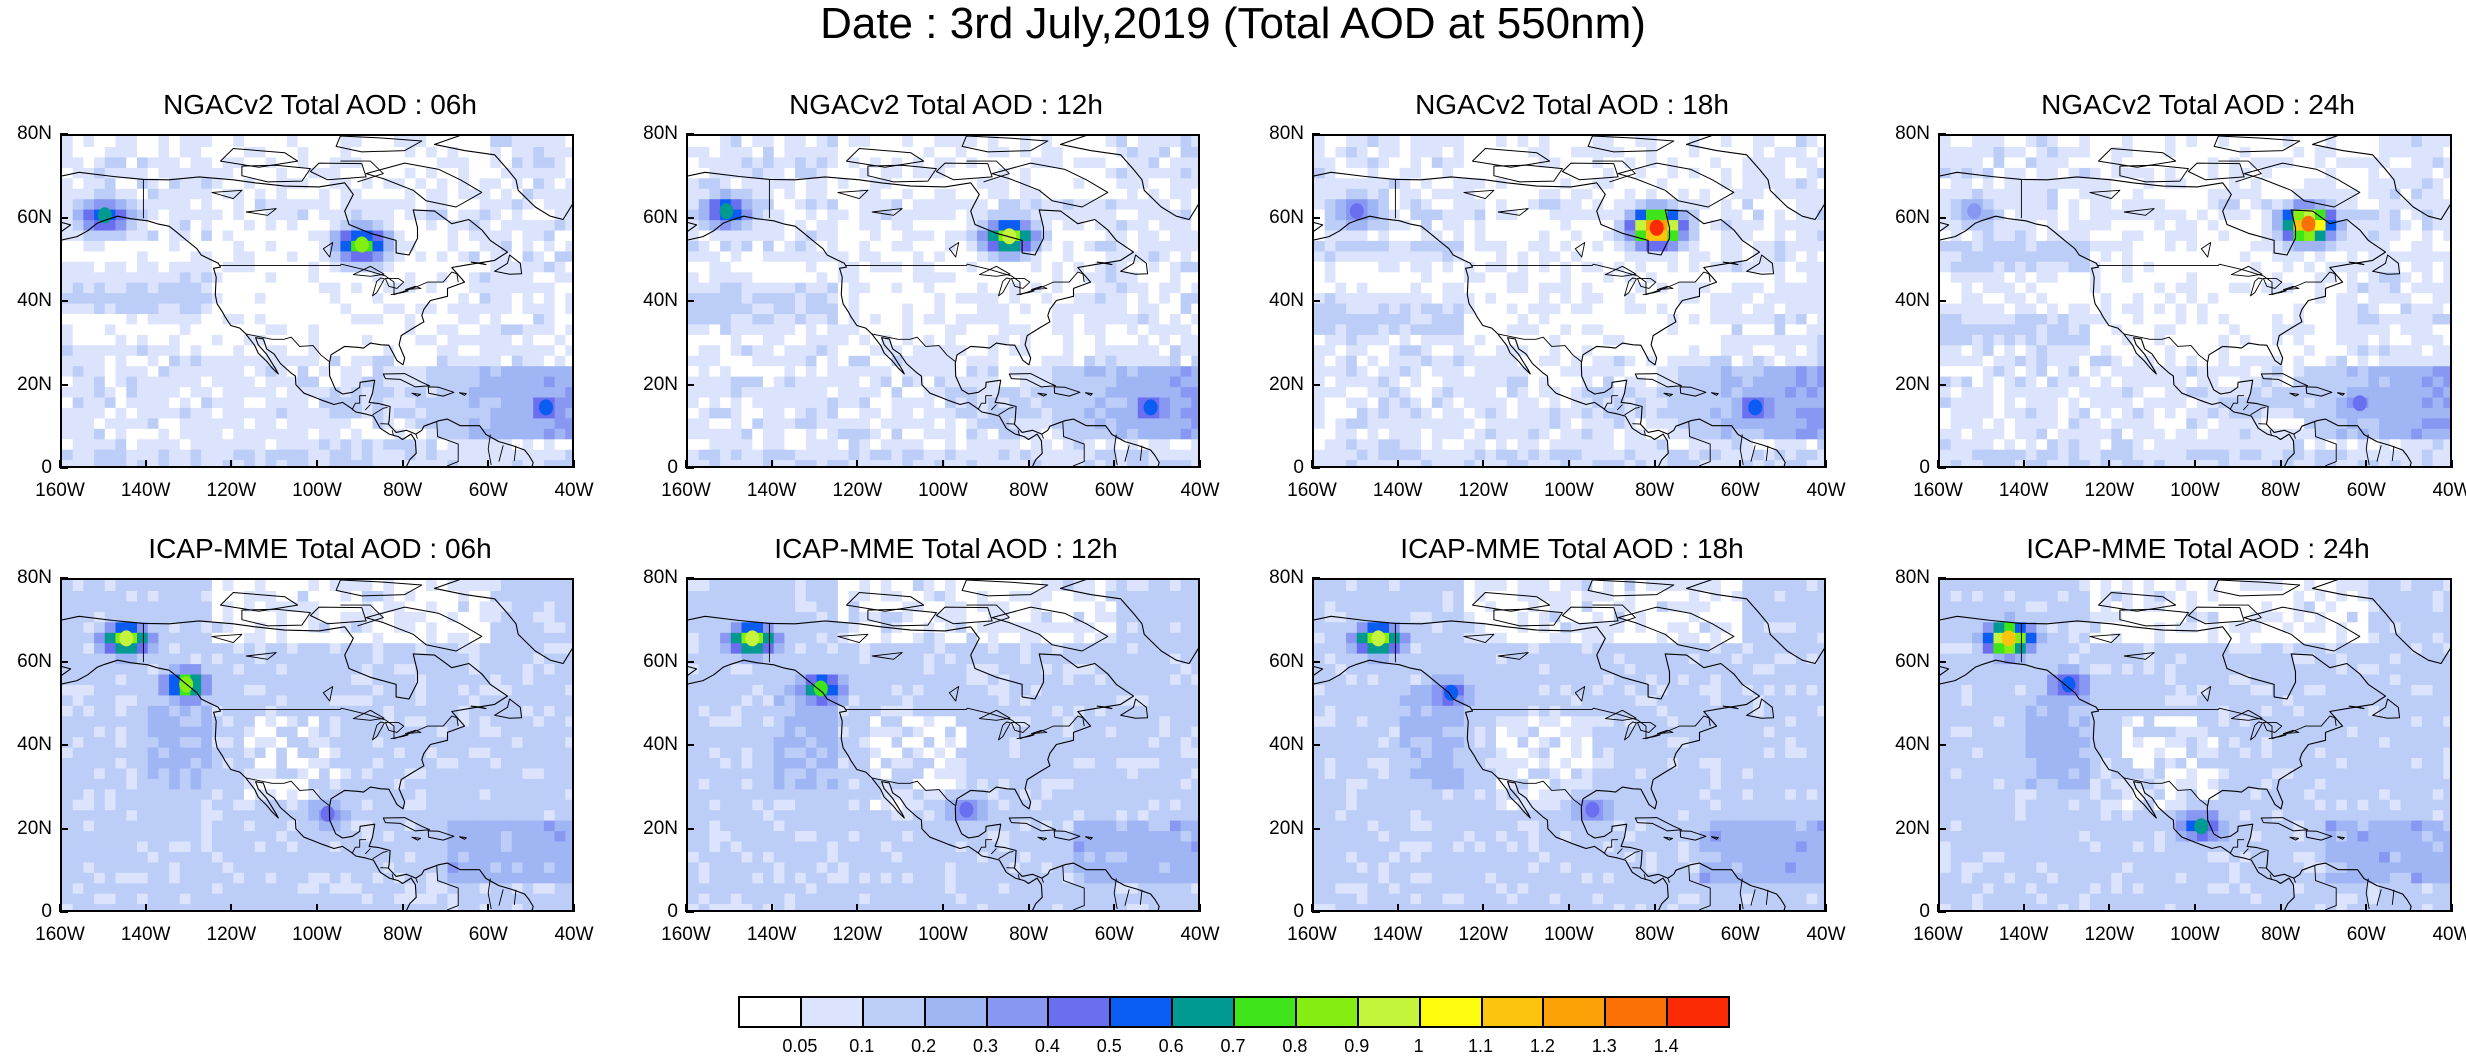 The height and width of the screenshot is (1056, 2466). What do you see at coordinates (1029, 934) in the screenshot?
I see `x-tick-label: 80W` at bounding box center [1029, 934].